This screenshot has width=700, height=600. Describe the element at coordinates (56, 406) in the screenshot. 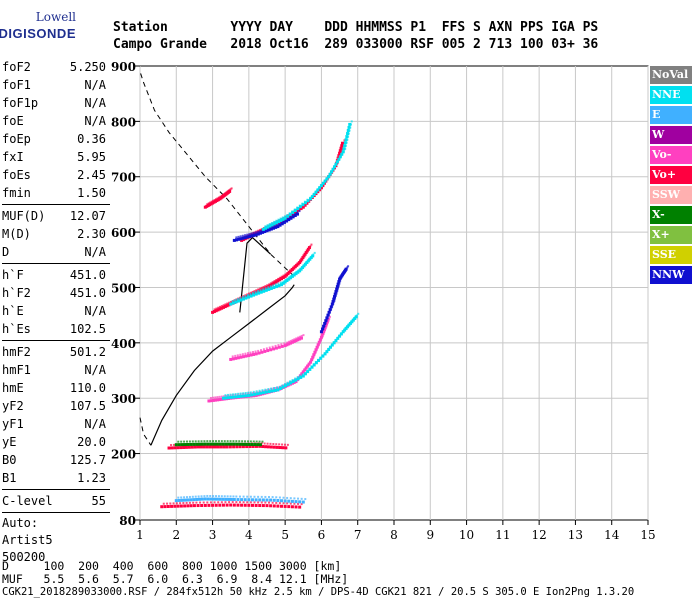

I see `param-row: yF2 107.5` at that location.